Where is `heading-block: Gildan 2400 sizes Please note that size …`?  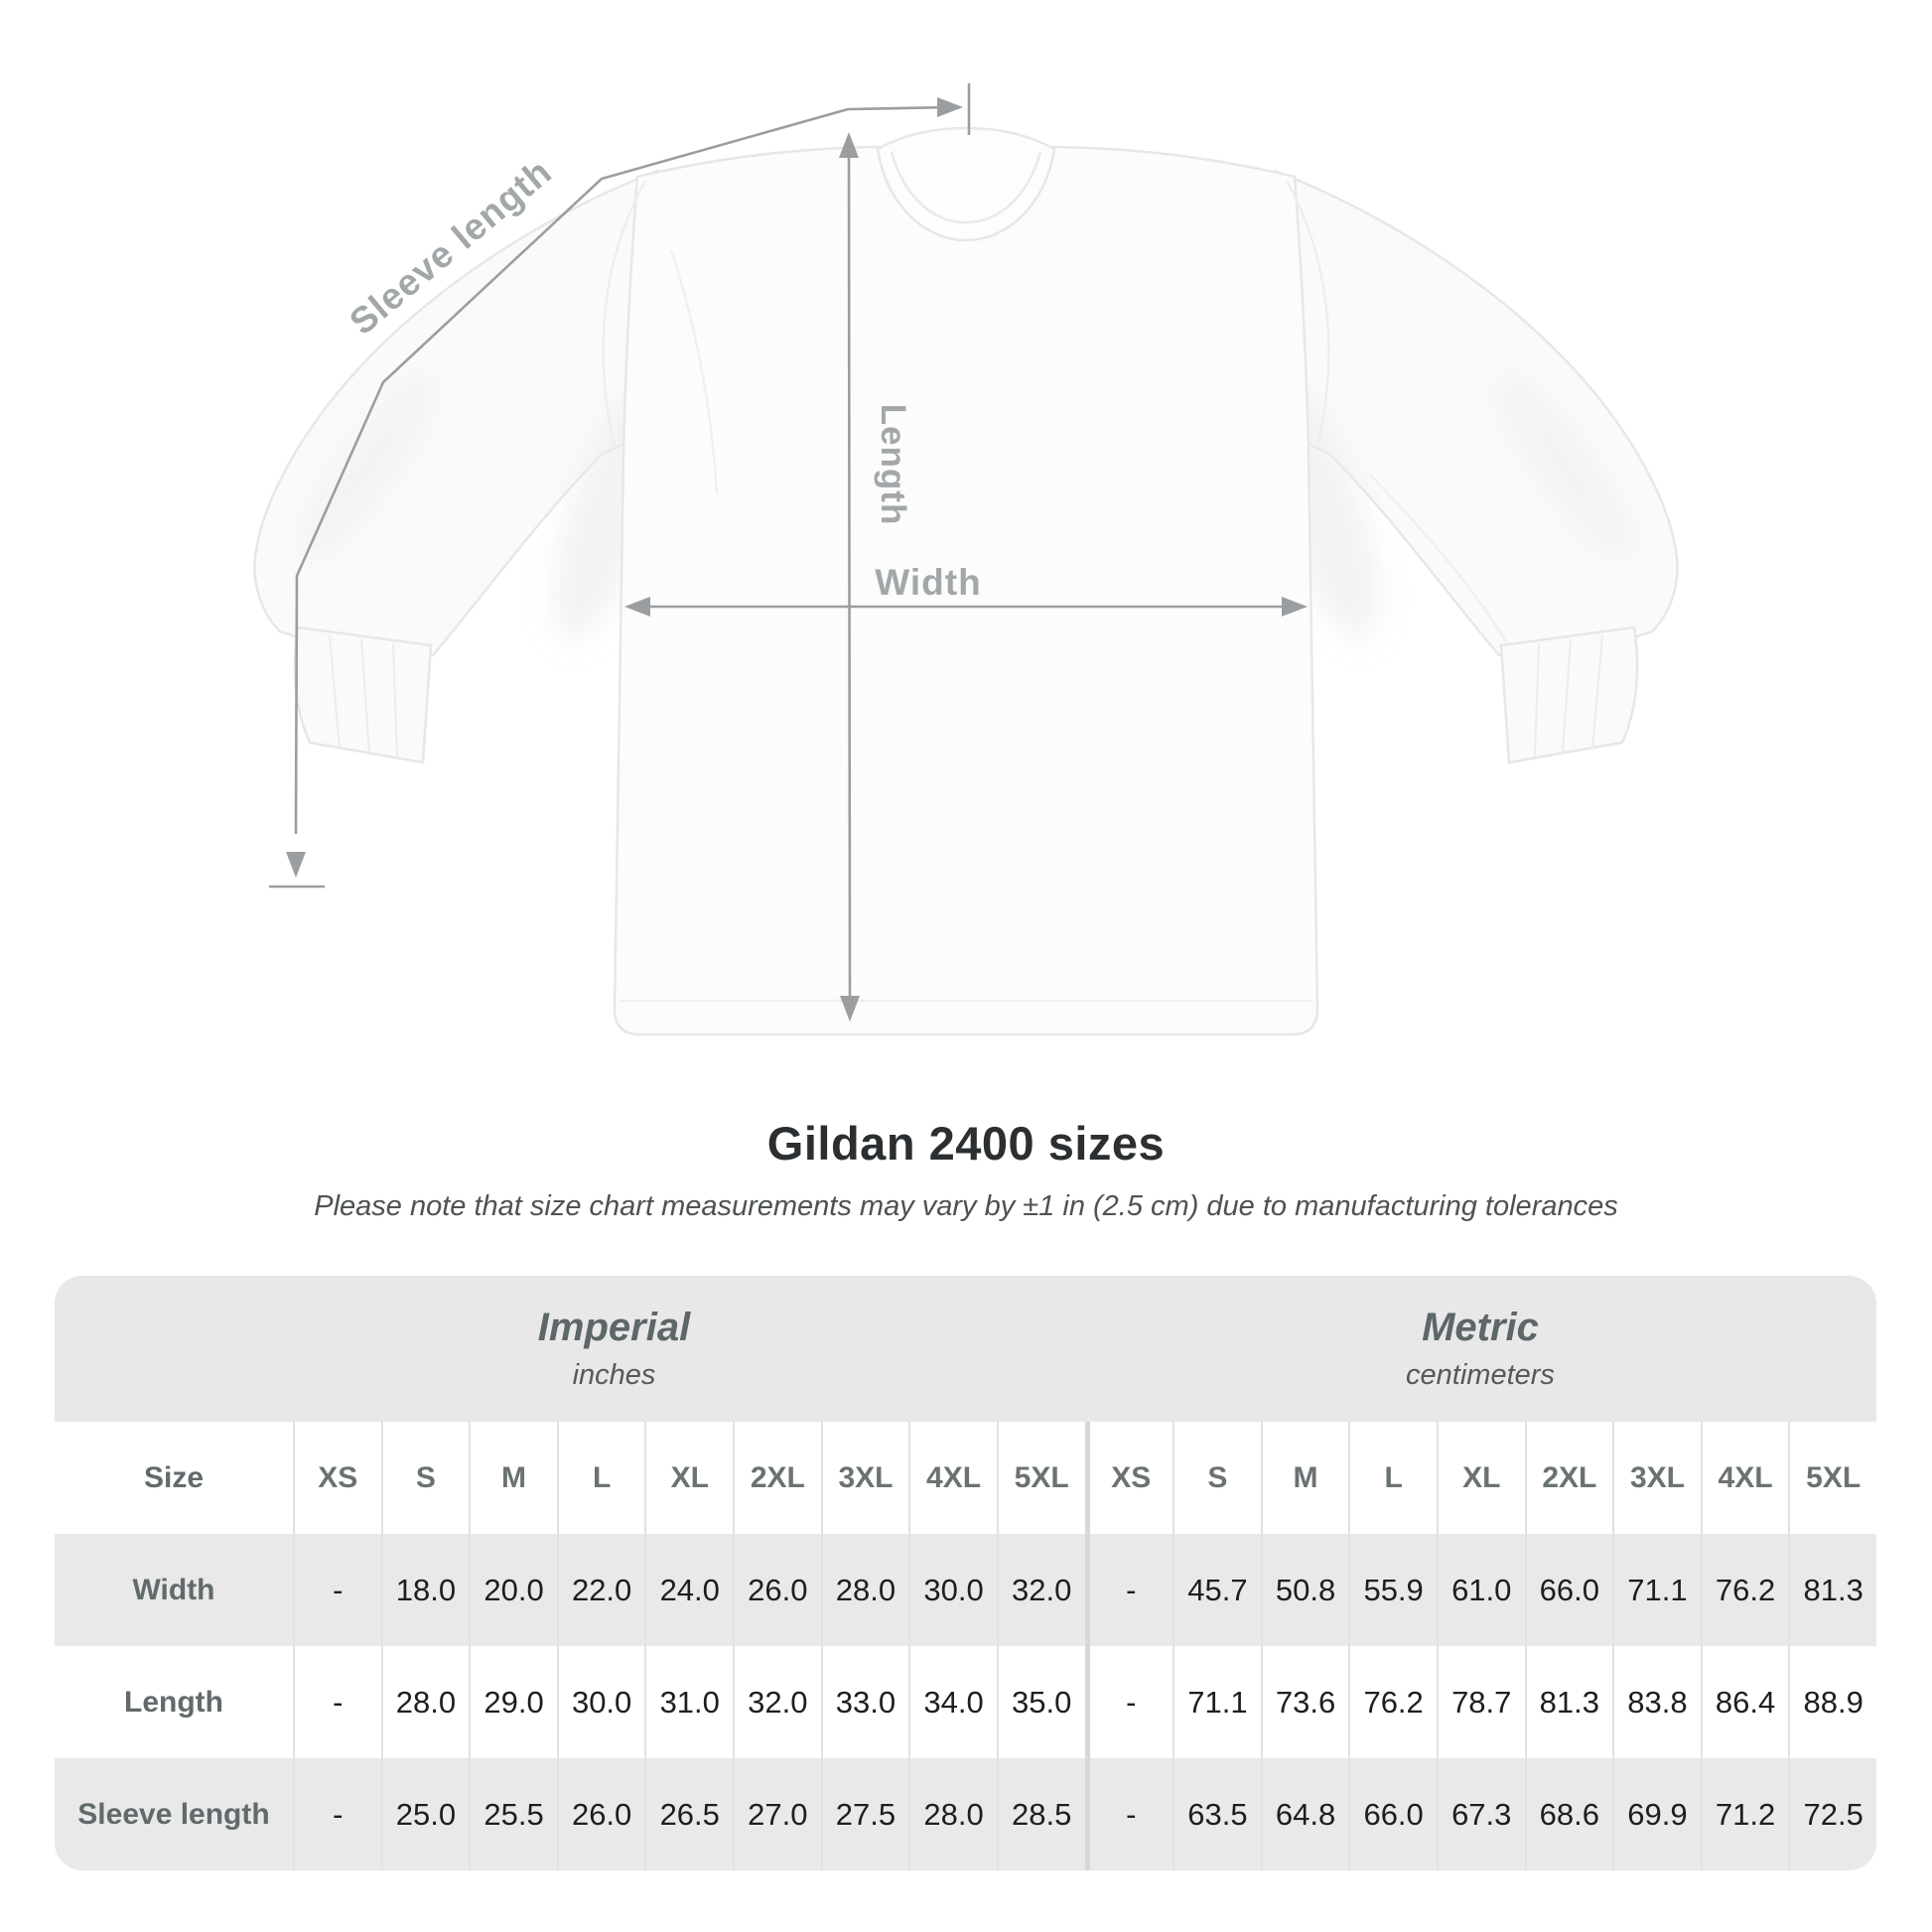
heading-block: Gildan 2400 sizes Please note that size … is located at coordinates (966, 1170).